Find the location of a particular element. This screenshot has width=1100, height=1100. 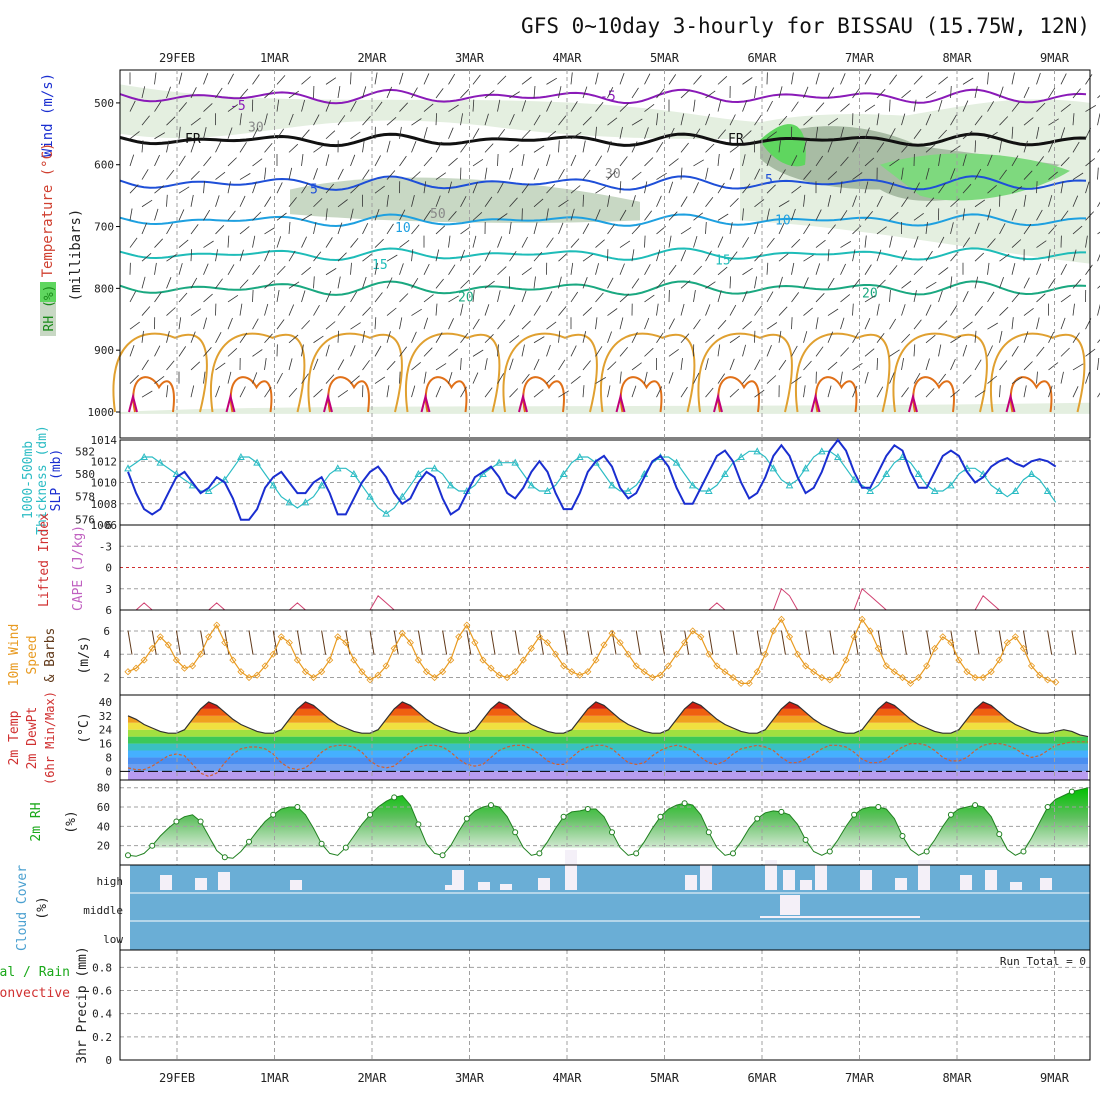

y-tick-label: 20 is located at coordinates (103, 846).